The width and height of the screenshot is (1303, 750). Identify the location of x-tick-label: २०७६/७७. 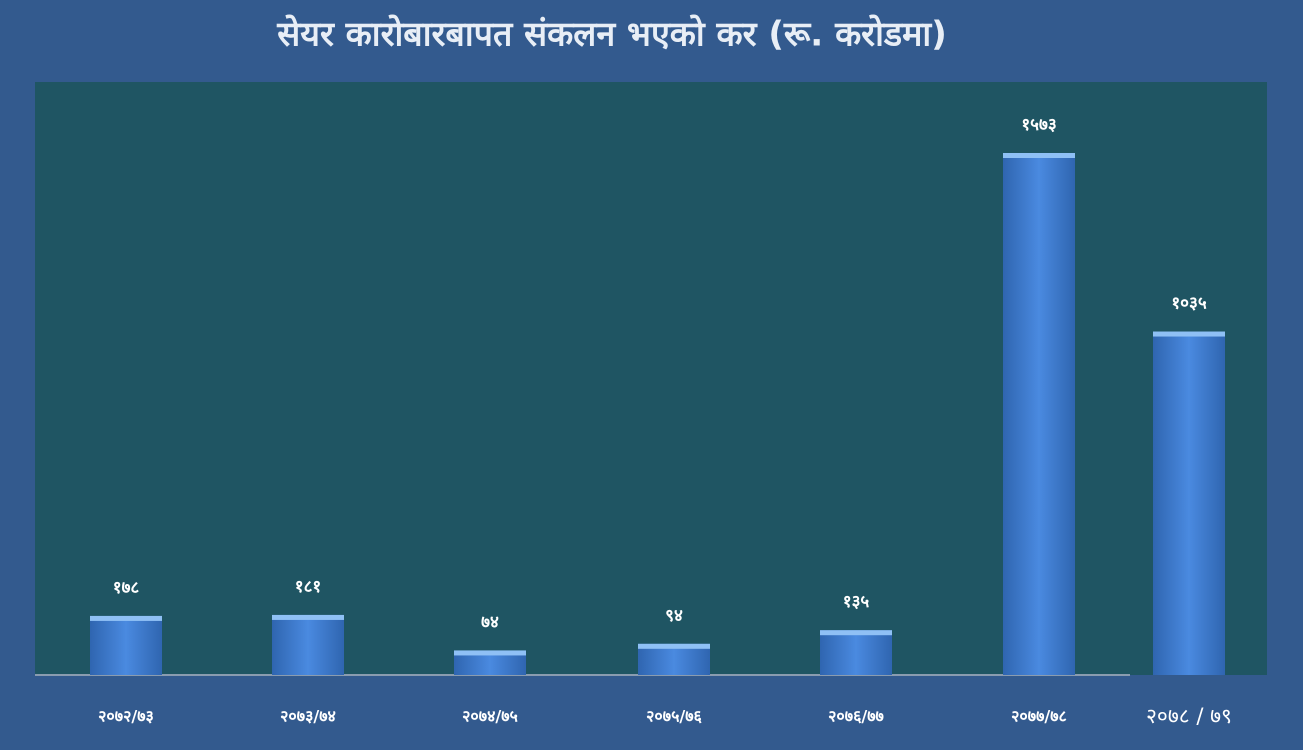
(856, 716).